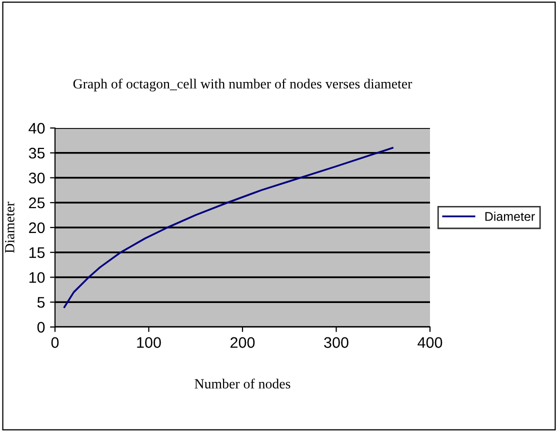  I want to click on y-tick-label: 30, so click(36, 178).